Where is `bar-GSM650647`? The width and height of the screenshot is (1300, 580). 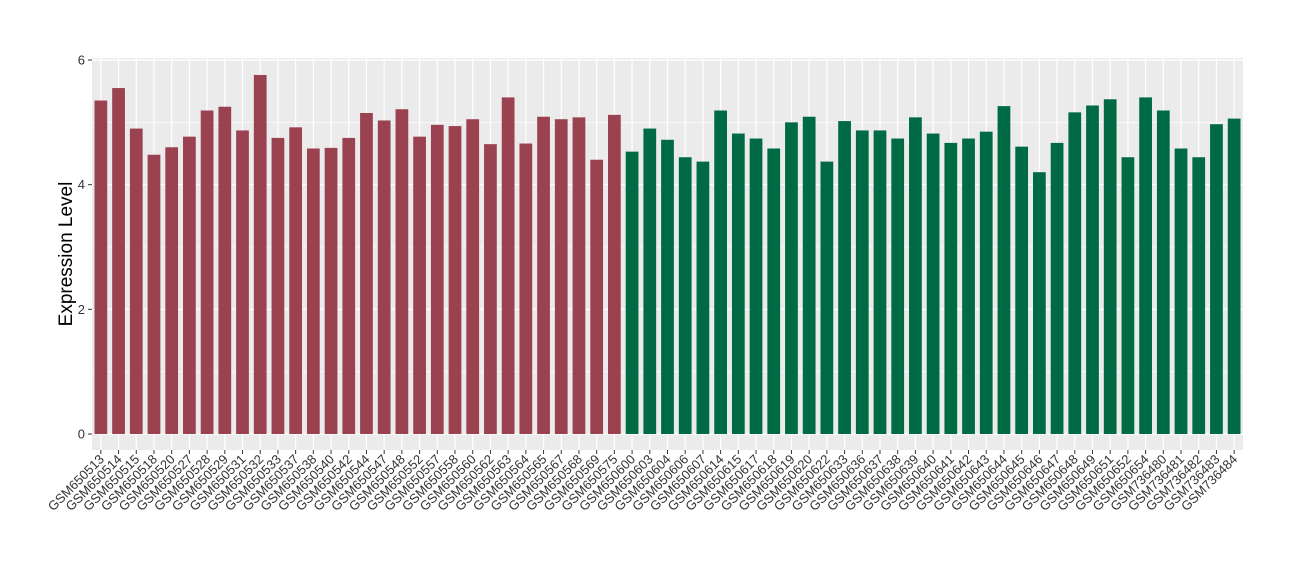 bar-GSM650647 is located at coordinates (1057, 288).